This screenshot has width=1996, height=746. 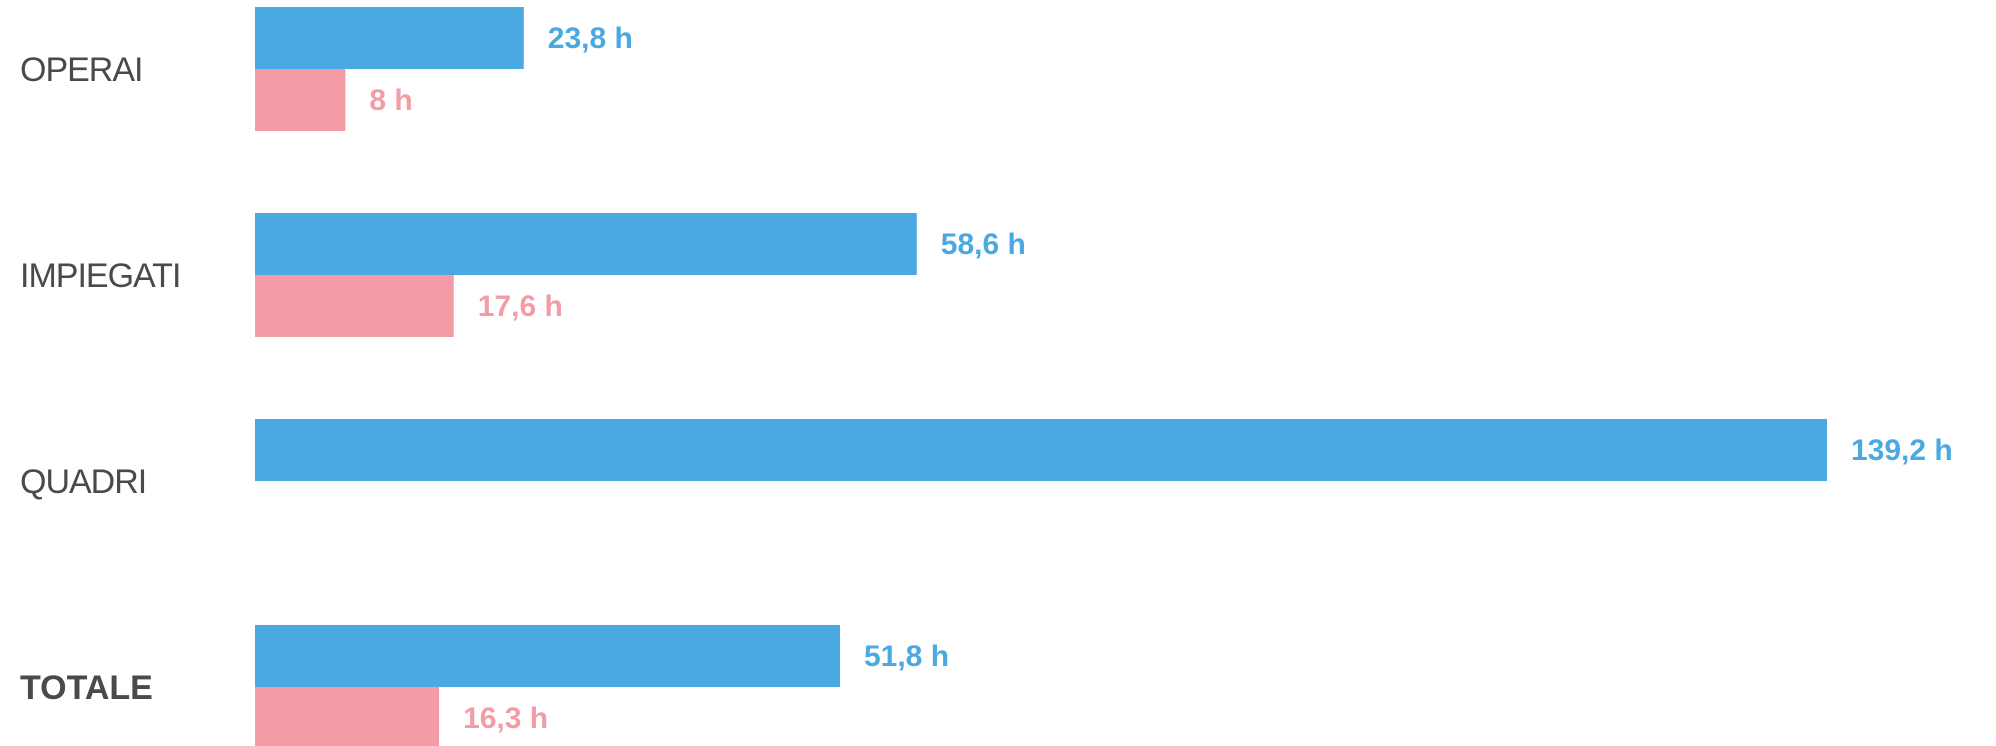 I want to click on value-label-operai-series-1: 23,8 h, so click(x=590, y=38).